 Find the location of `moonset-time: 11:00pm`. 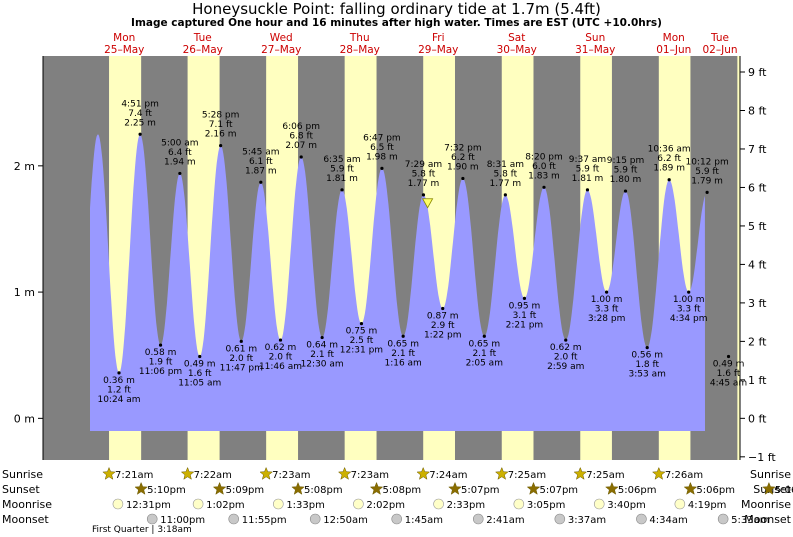

moonset-time: 11:00pm is located at coordinates (182, 520).